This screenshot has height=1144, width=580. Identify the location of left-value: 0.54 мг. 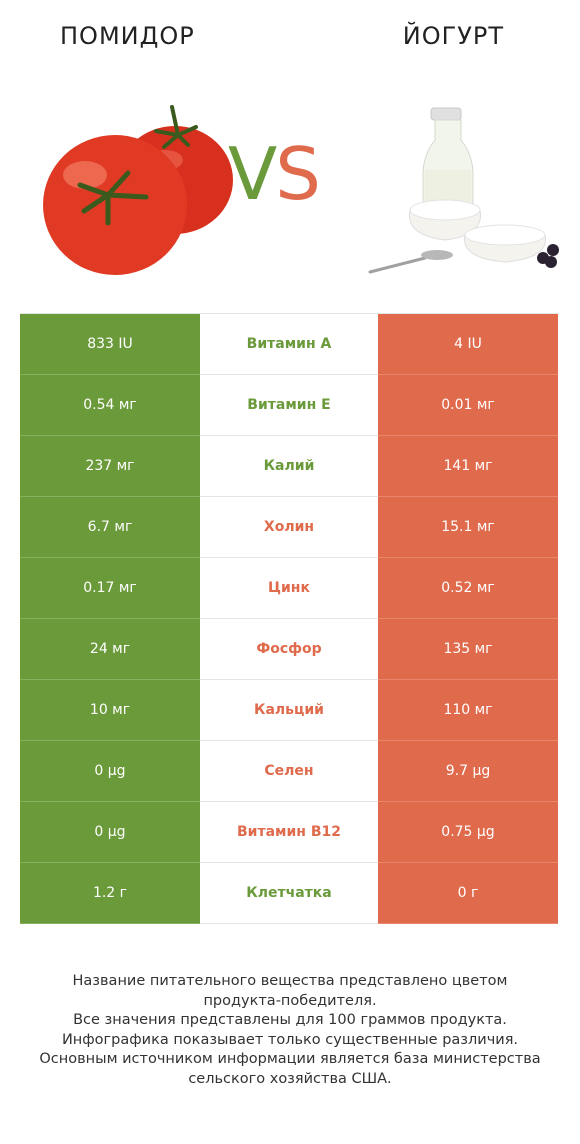
(110, 405).